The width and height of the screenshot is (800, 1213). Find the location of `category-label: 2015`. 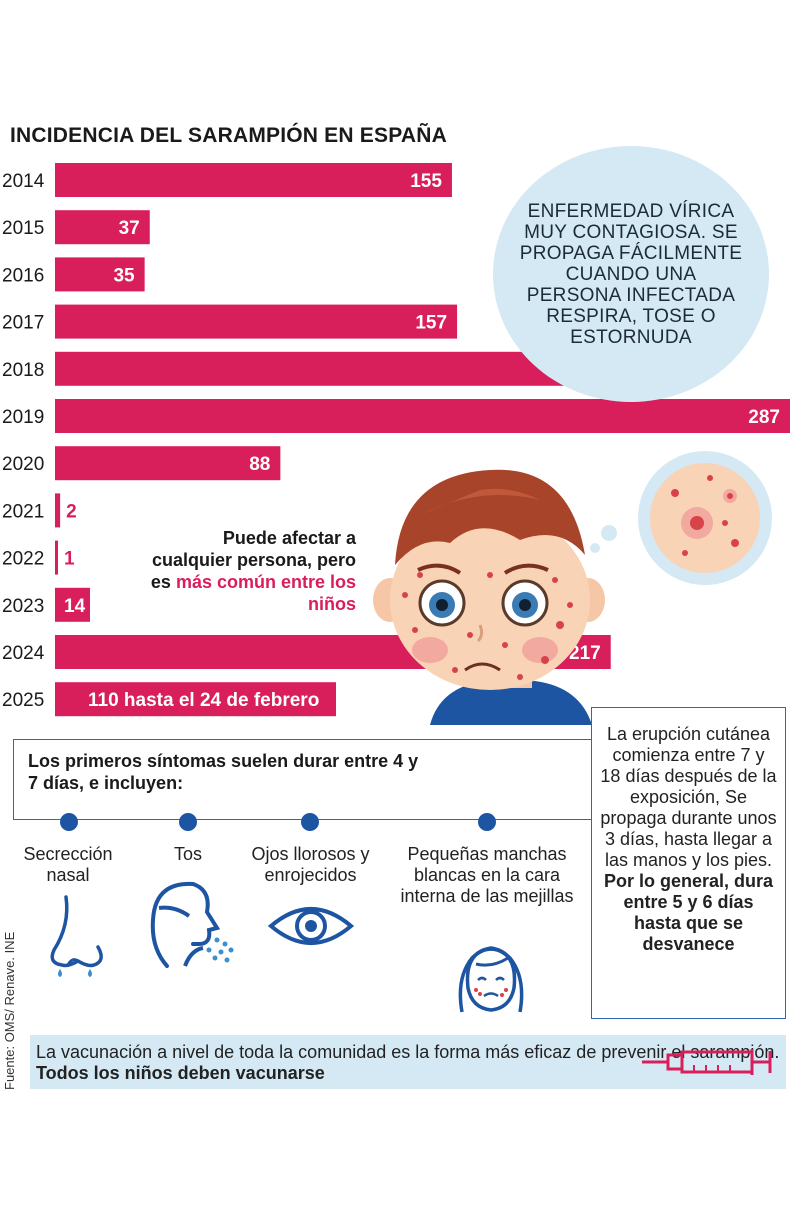

category-label: 2015 is located at coordinates (23, 228).